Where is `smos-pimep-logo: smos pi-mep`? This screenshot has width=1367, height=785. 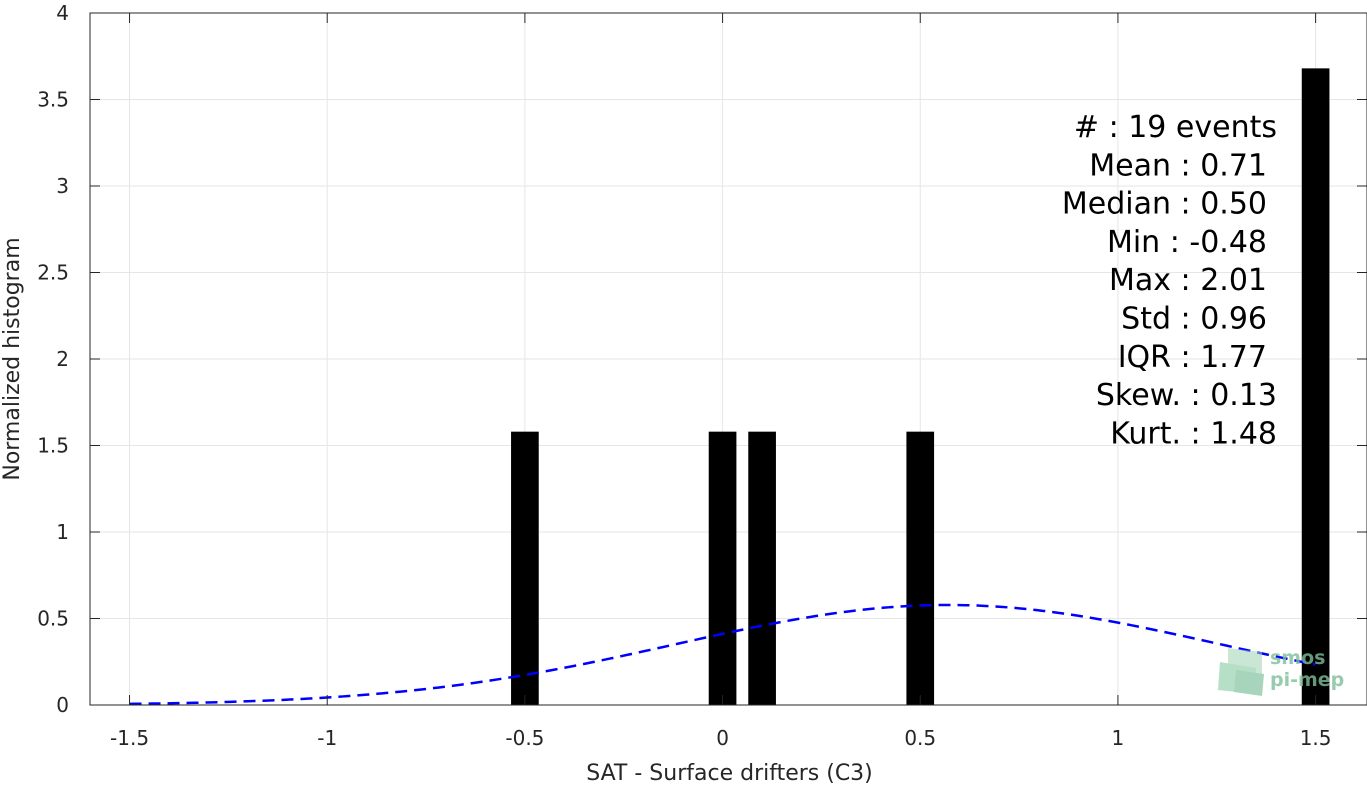 smos-pimep-logo: smos pi-mep is located at coordinates (1281, 671).